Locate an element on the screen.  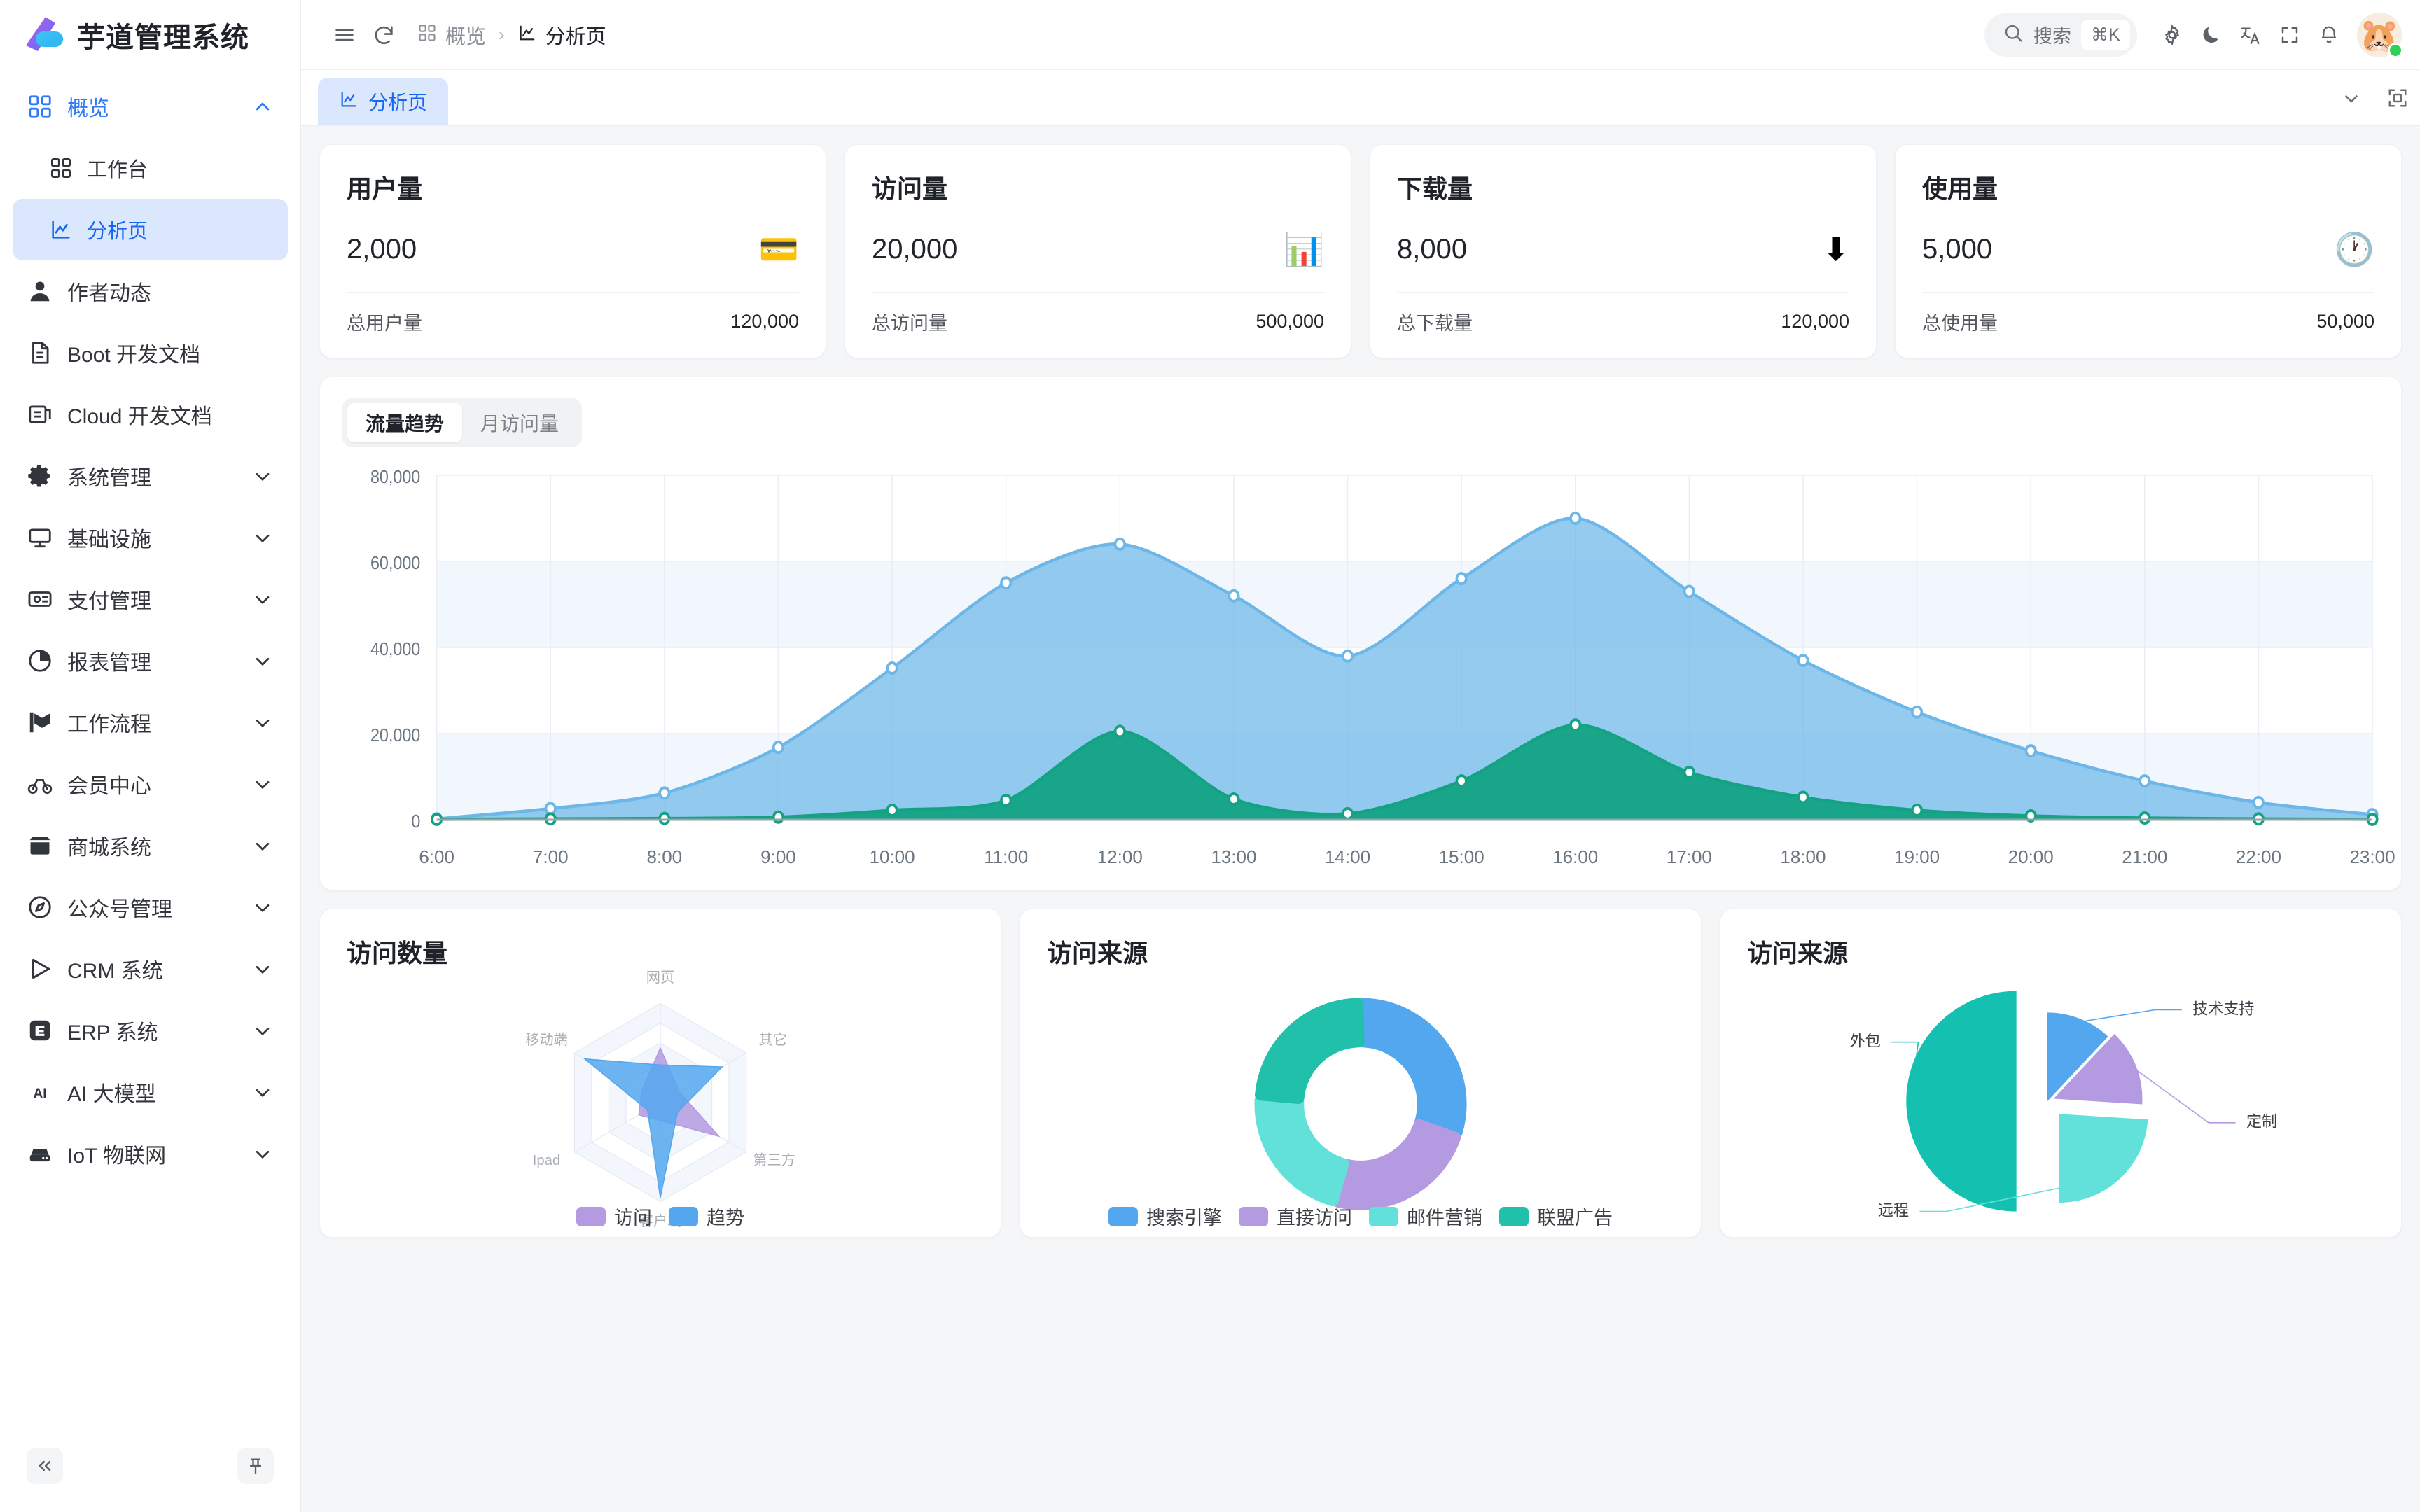
clock-icon: 🕐 is located at coordinates (2354, 249).